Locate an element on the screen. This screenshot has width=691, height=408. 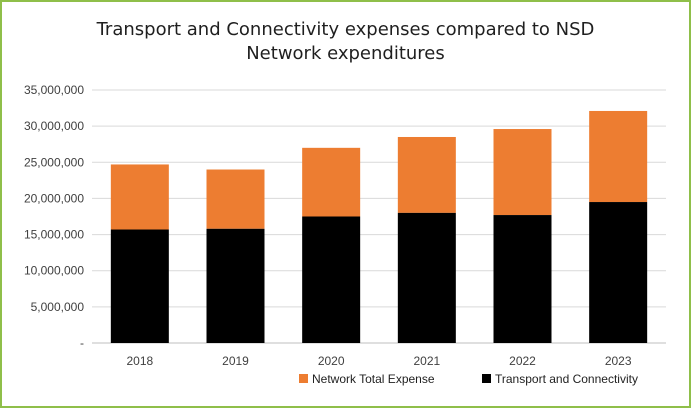
chart-title-line-2: Network expenditures is located at coordinates (345, 53).